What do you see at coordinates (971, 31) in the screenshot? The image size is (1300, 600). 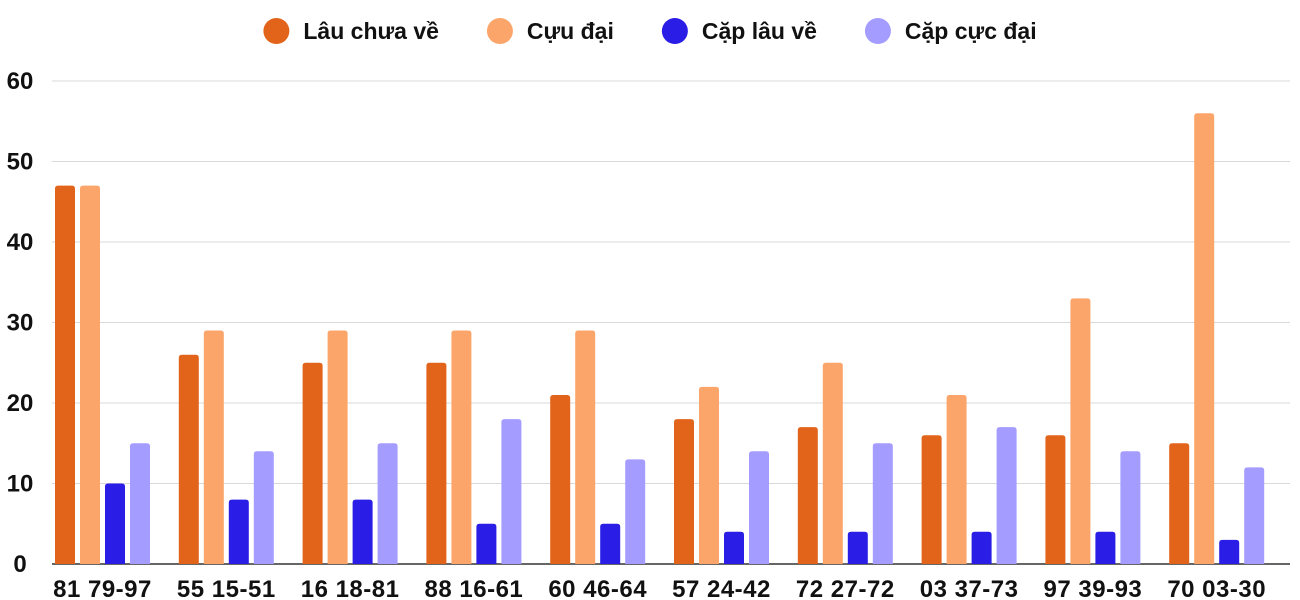 I see `legend-label: Cặp cực đại` at bounding box center [971, 31].